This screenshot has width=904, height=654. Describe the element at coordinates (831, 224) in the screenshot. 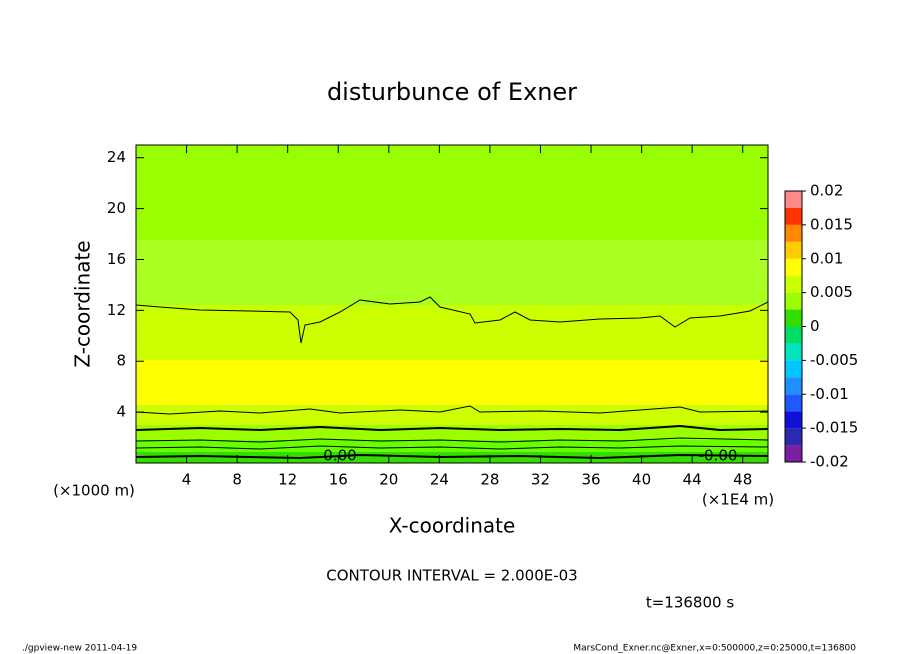

I see `colorbar-label: 0.015` at that location.